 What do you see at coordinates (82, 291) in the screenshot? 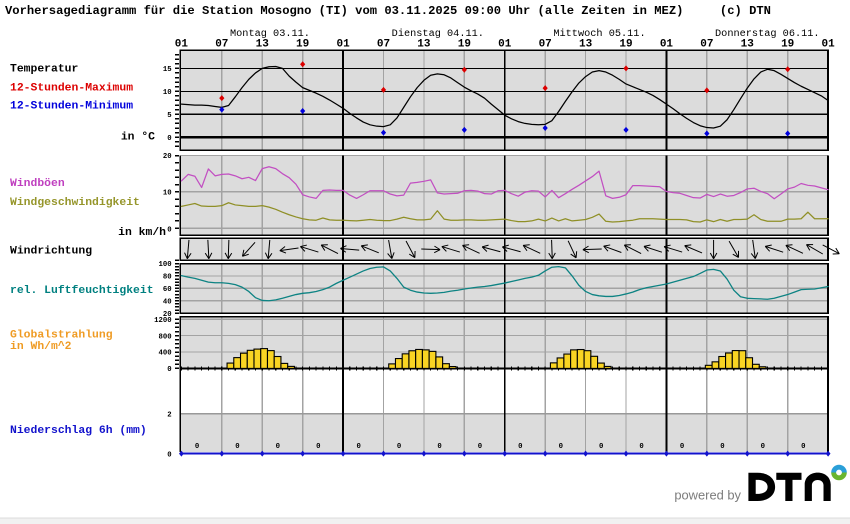
I see `svg-text: rel. Luftfeuchtigkeit` at bounding box center [82, 291].